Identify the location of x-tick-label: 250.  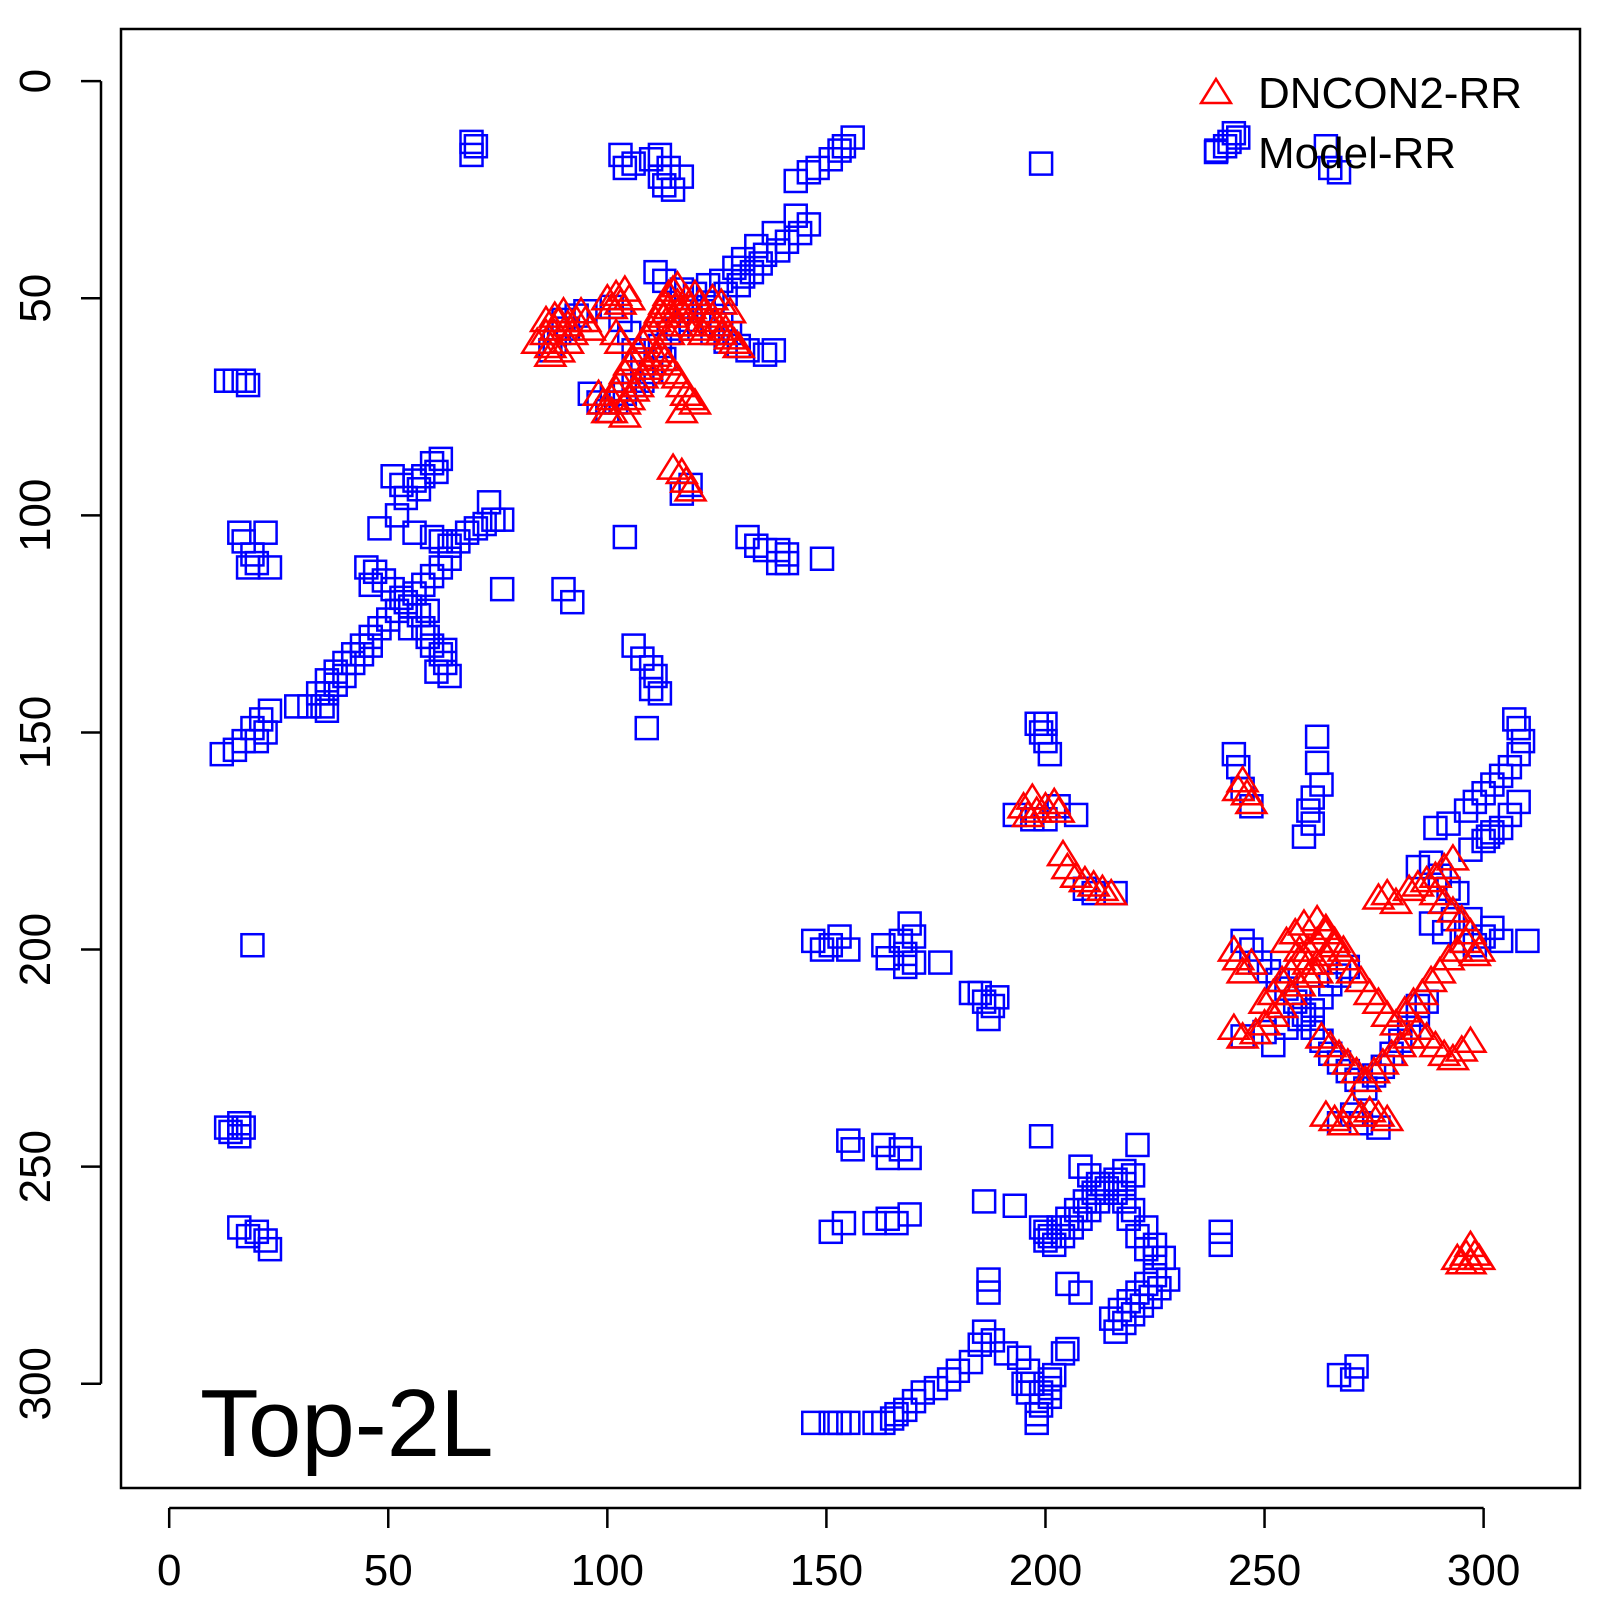
(1264, 1570).